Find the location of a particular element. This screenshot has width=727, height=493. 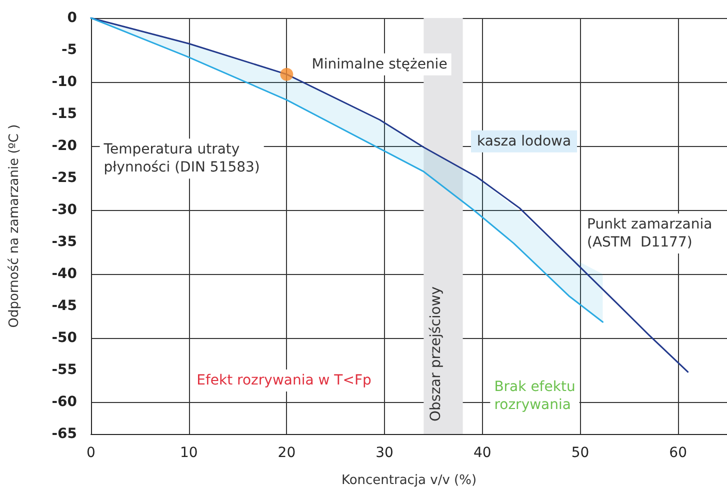

y-tick-label: -5 is located at coordinates (69, 50).